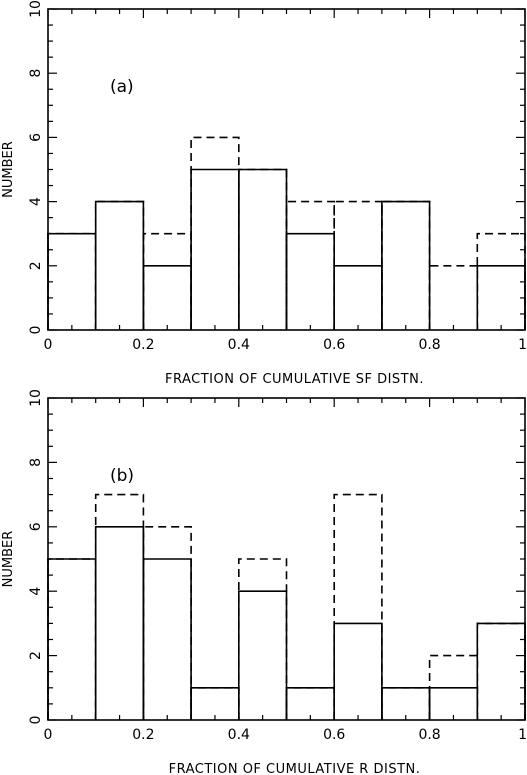 This screenshot has width=527, height=775. I want to click on x-axis-label: FRACTION OF CUMULATIVE SF DISTN., so click(294, 379).